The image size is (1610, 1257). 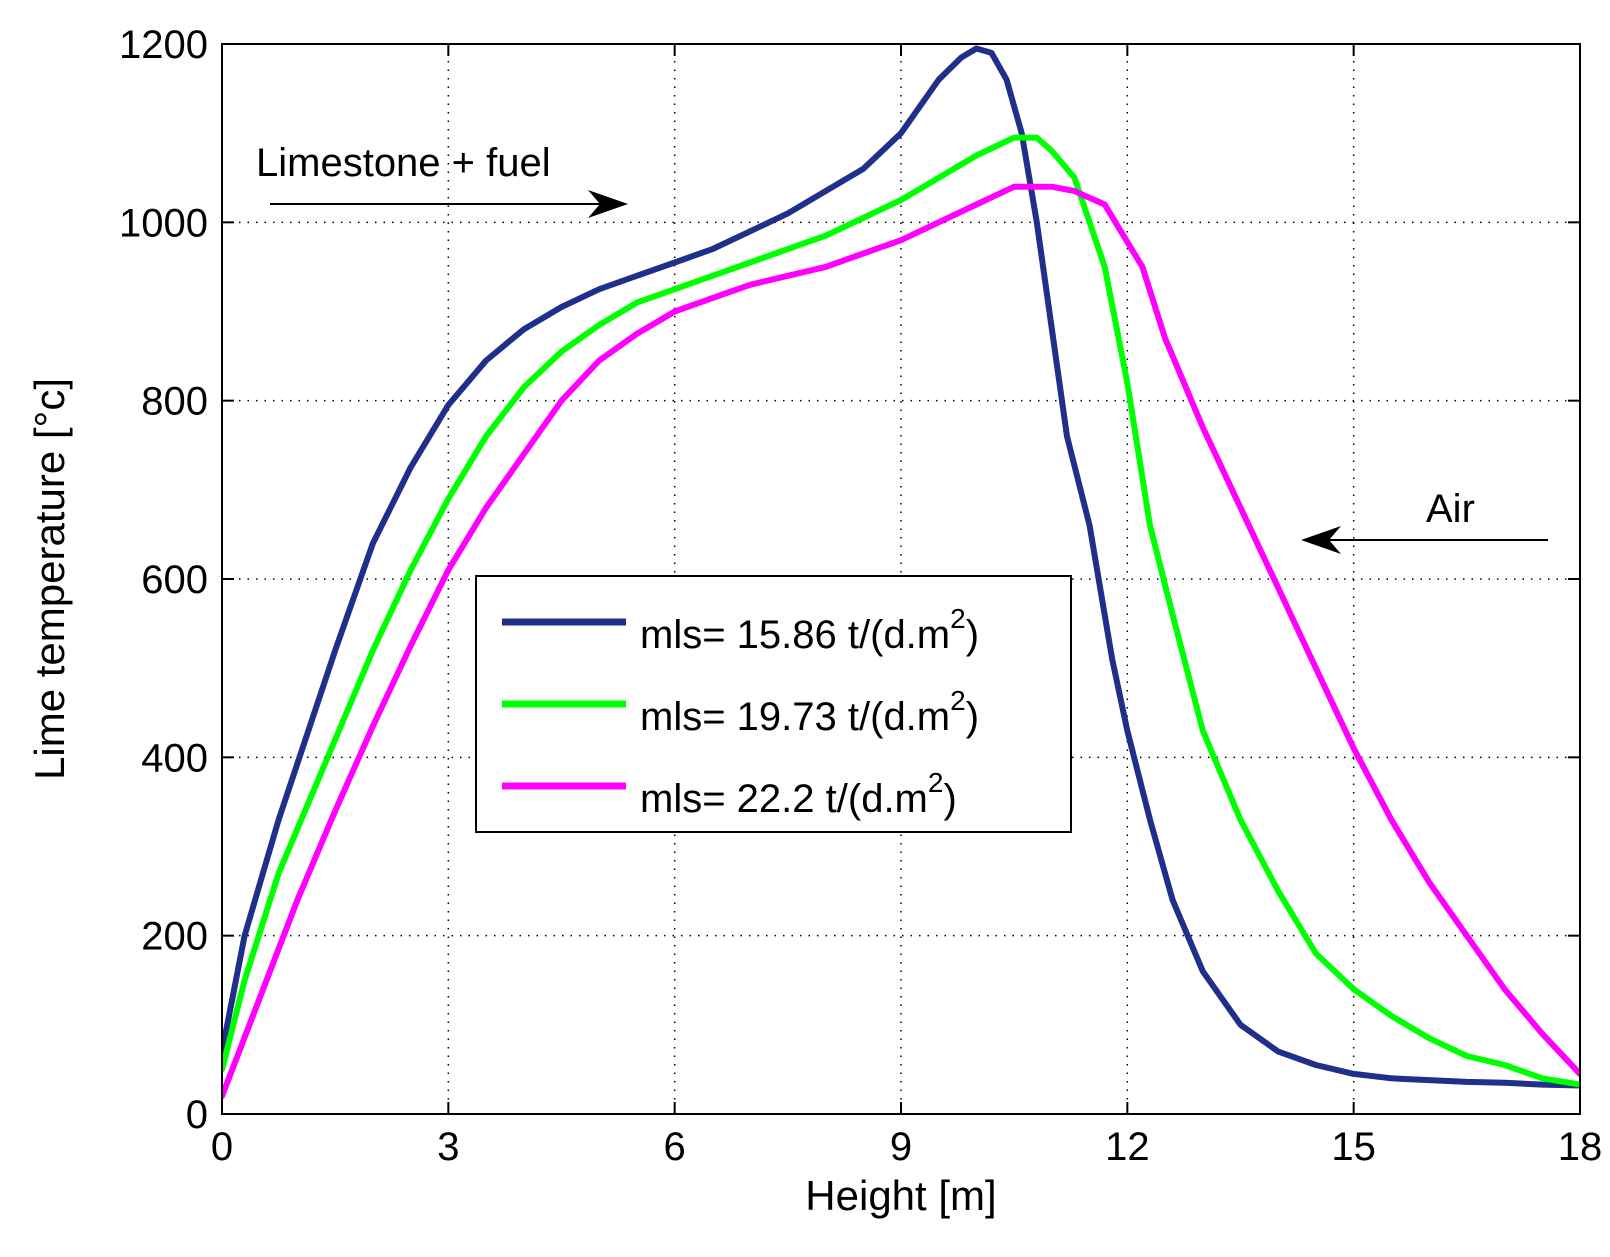 What do you see at coordinates (174, 402) in the screenshot?
I see `y-tick-label: 800` at bounding box center [174, 402].